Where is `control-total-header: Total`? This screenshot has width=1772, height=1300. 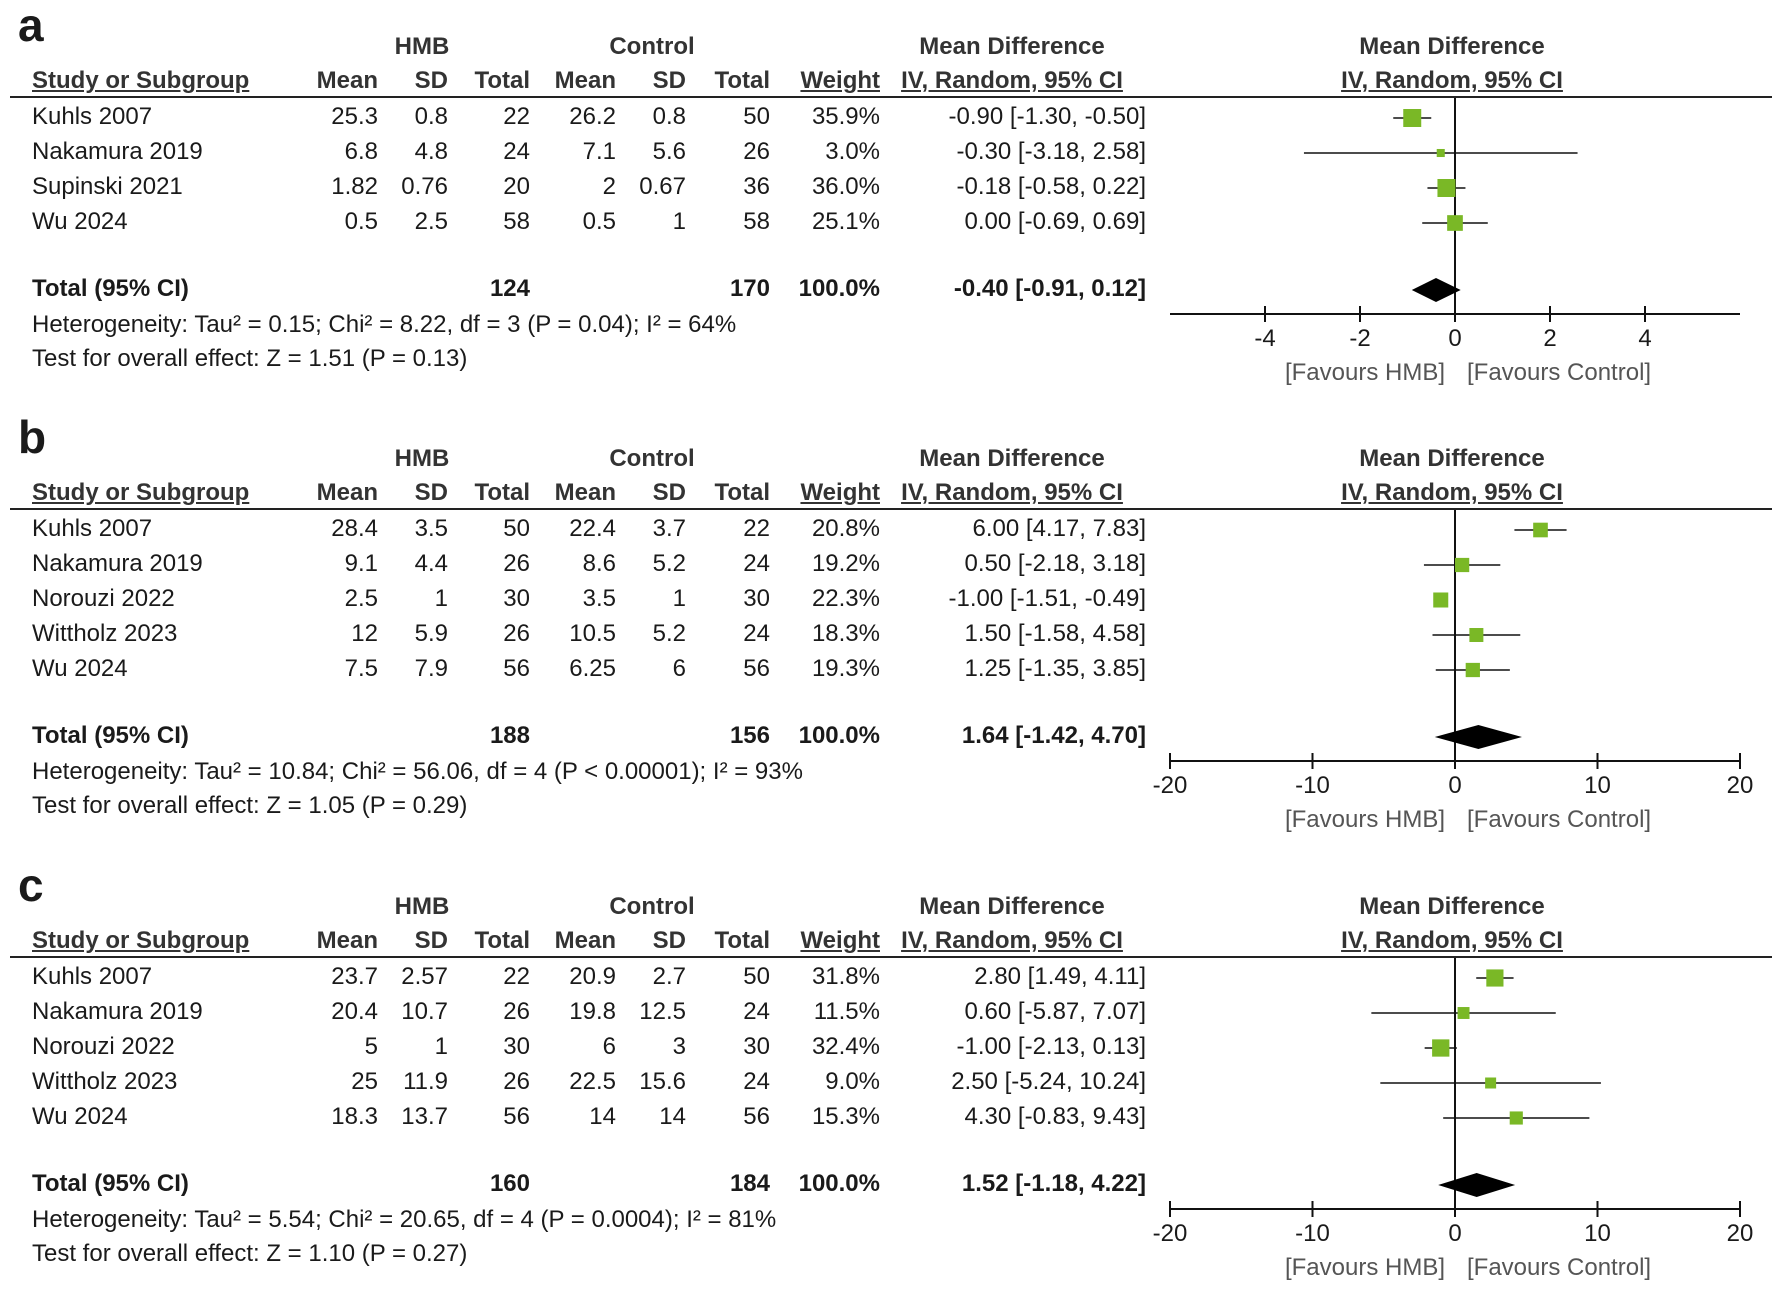
control-total-header: Total is located at coordinates (742, 492).